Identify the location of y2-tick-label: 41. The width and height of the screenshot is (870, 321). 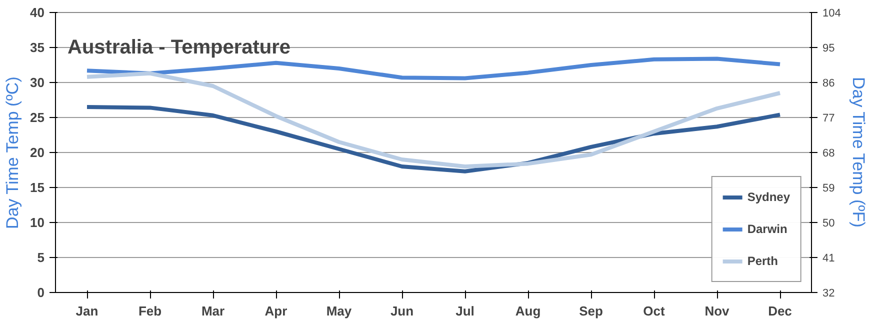
(828, 258).